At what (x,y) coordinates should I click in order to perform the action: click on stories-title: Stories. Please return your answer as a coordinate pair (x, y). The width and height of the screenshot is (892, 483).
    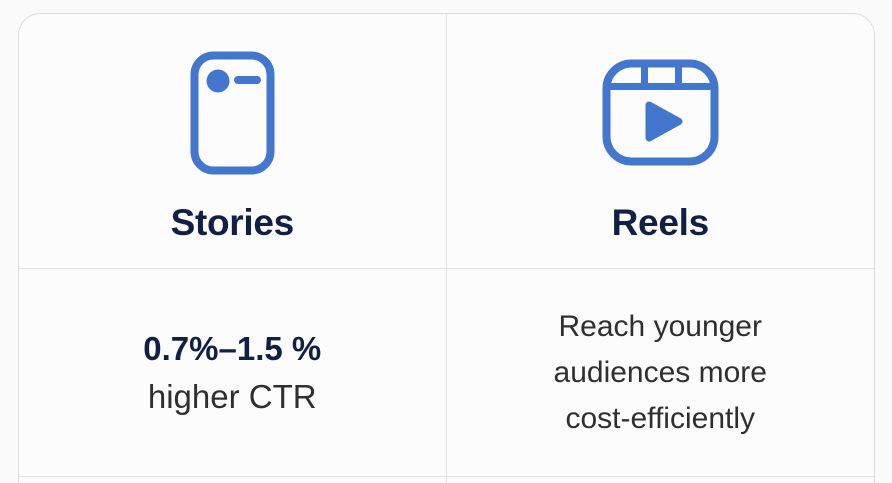
    Looking at the image, I should click on (232, 222).